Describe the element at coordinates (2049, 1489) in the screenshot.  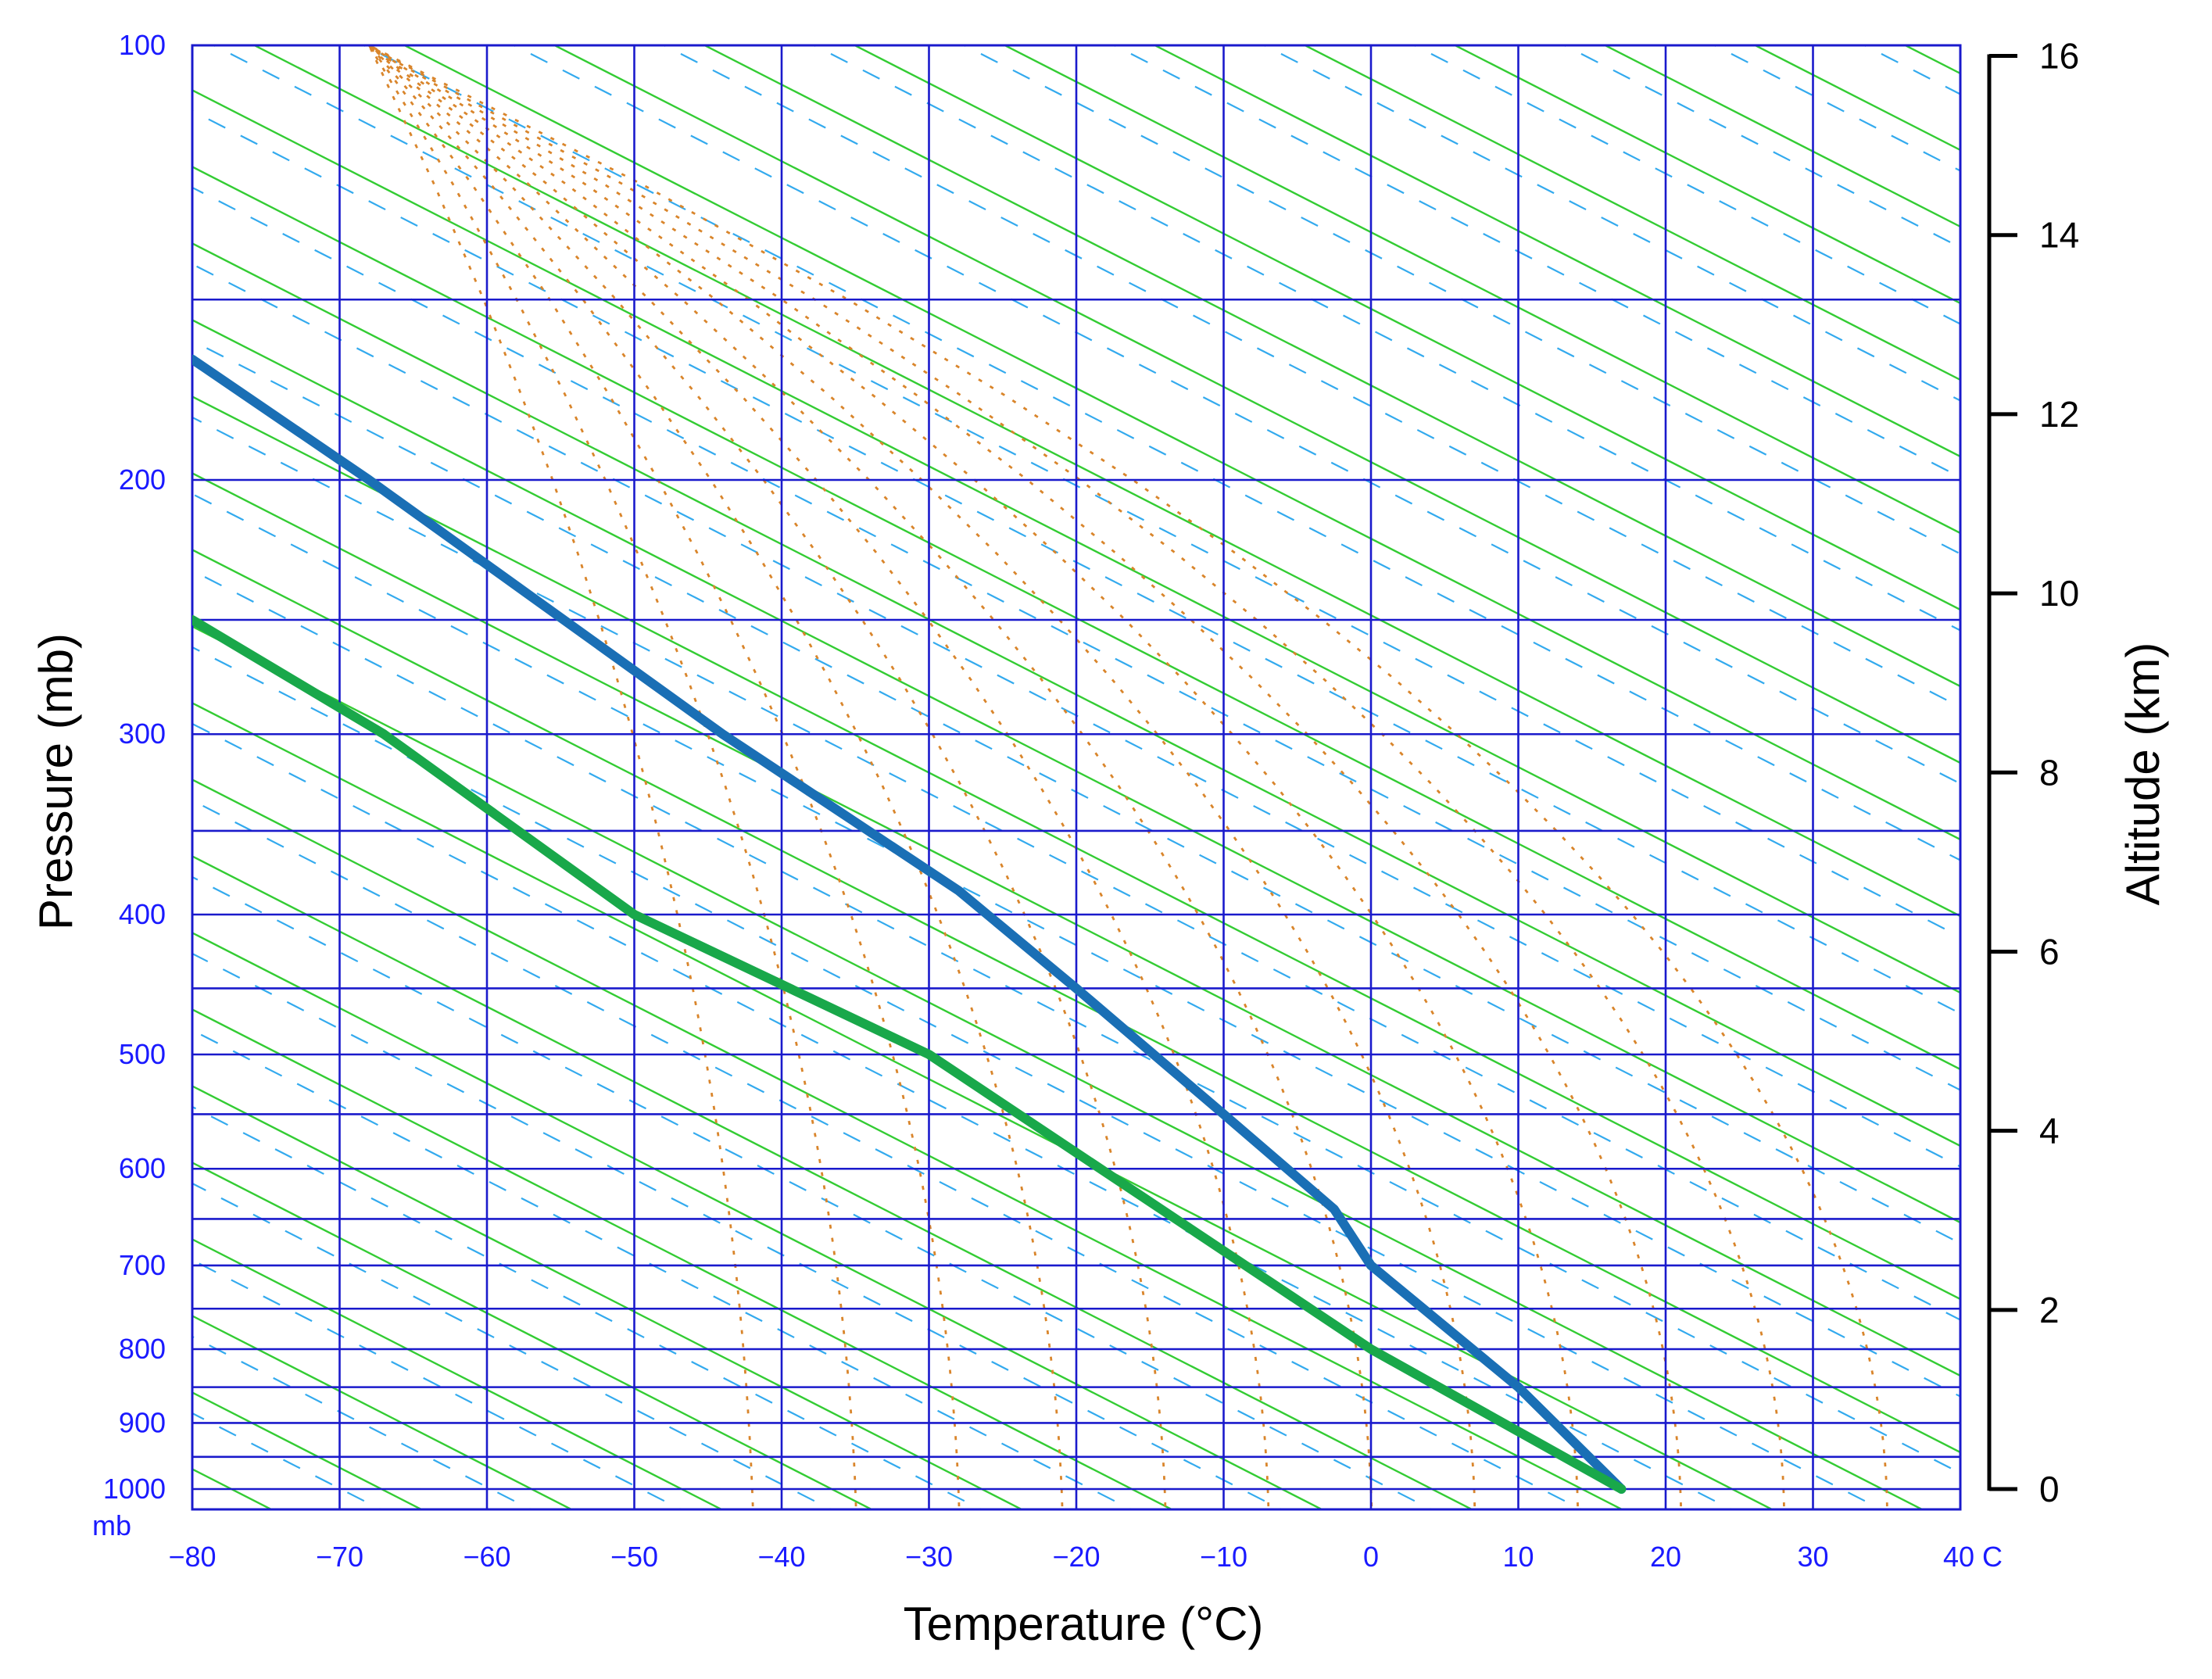
I see `altitude-tick-label: 0` at that location.